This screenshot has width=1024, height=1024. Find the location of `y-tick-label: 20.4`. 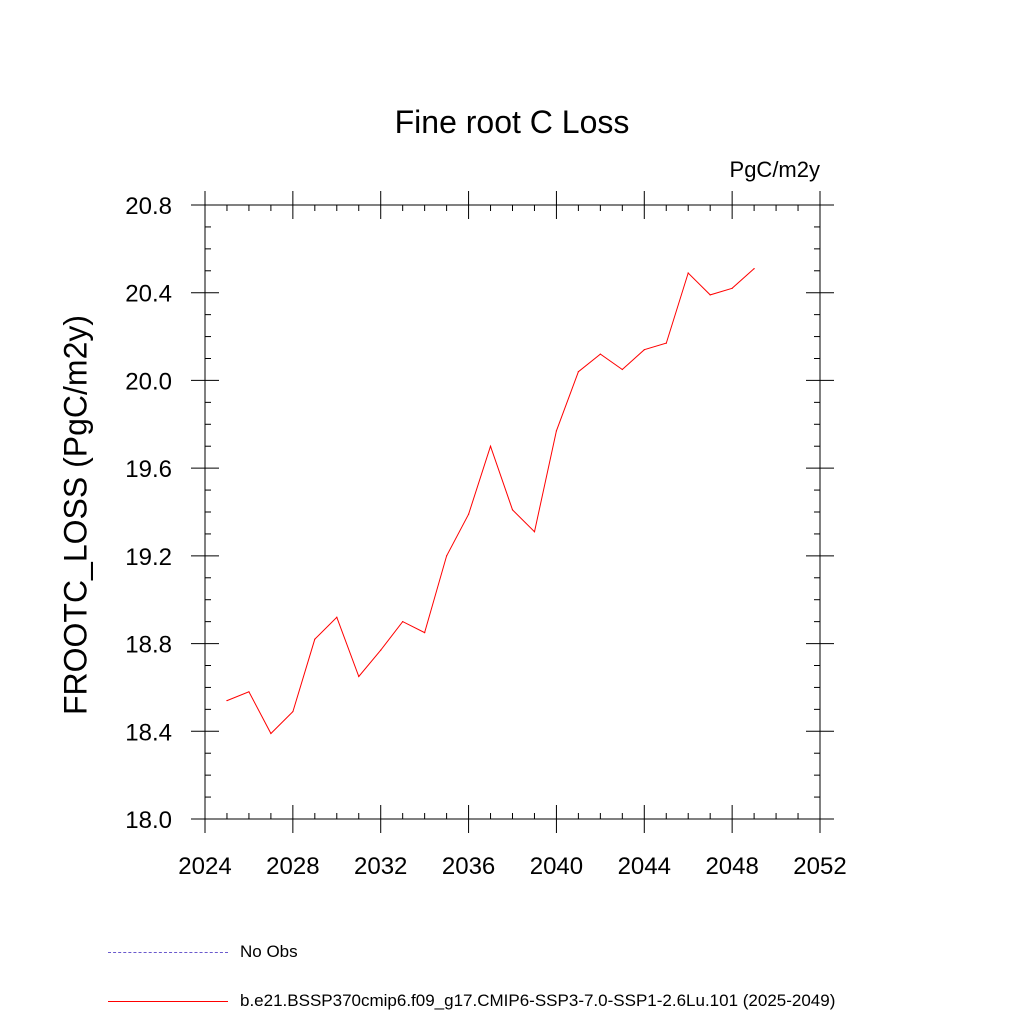

y-tick-label: 20.4 is located at coordinates (148, 294).